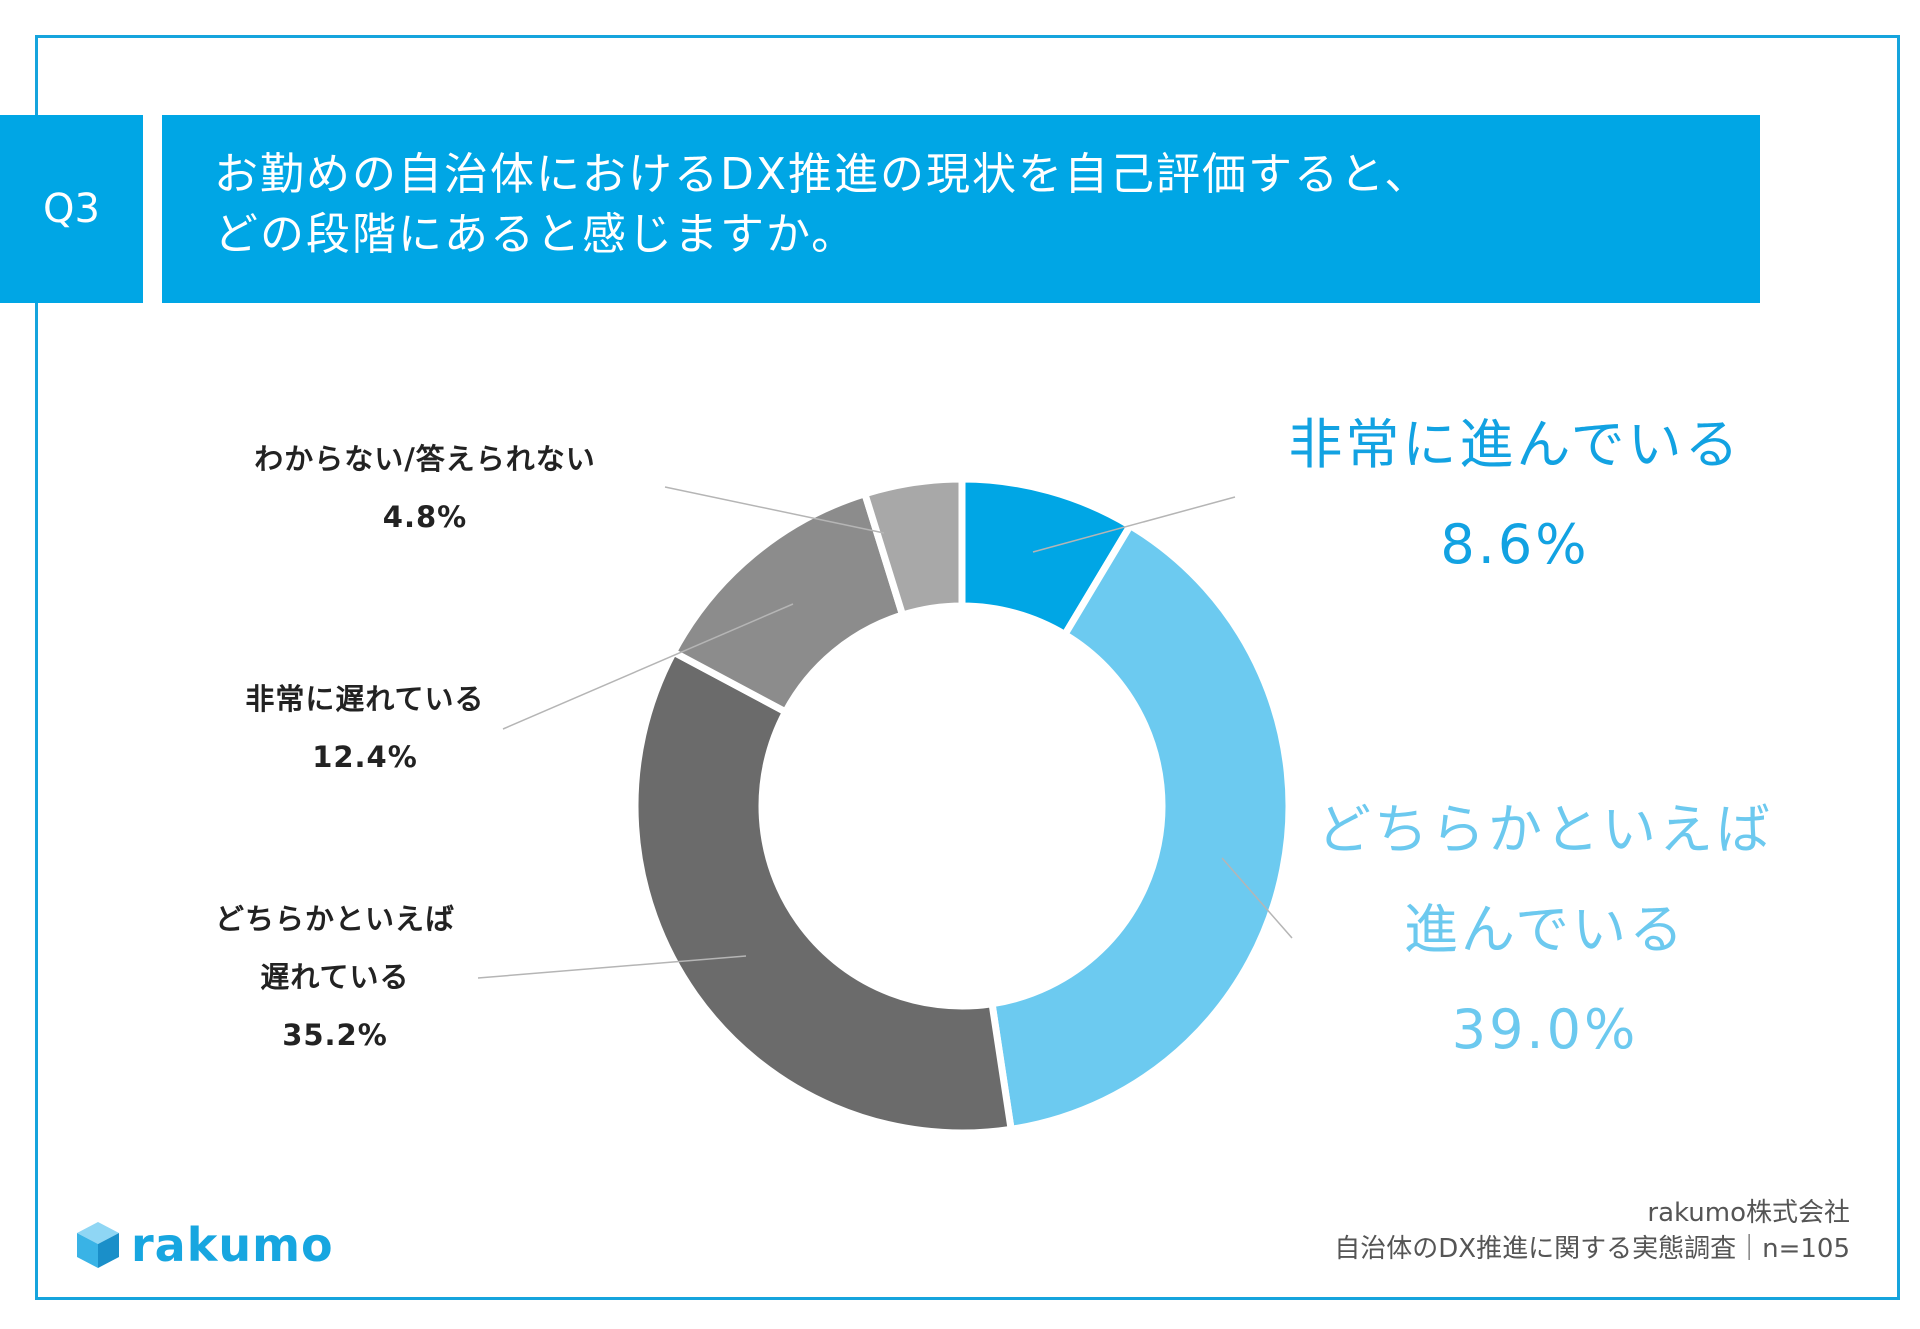 This screenshot has height=1329, width=1920. What do you see at coordinates (334, 919) in the screenshot?
I see `label-somewhat-behind-line1: どちらかといえば` at bounding box center [334, 919].